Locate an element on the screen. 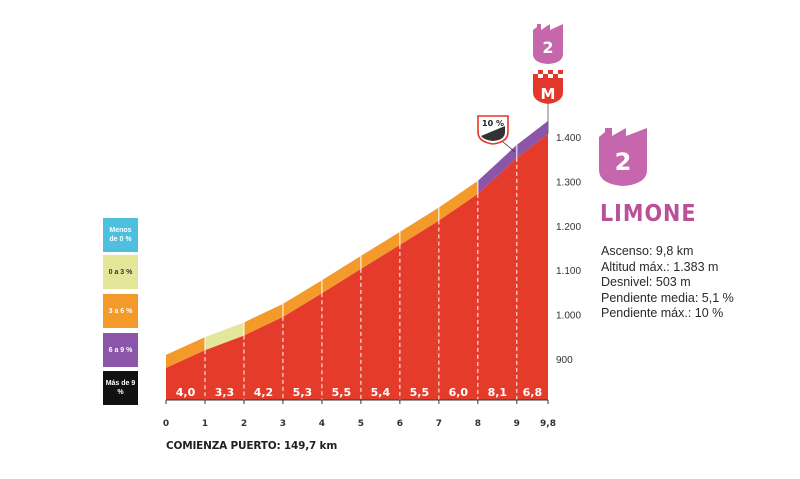 The height and width of the screenshot is (479, 800). y-tick-label: 1.400 is located at coordinates (568, 138).